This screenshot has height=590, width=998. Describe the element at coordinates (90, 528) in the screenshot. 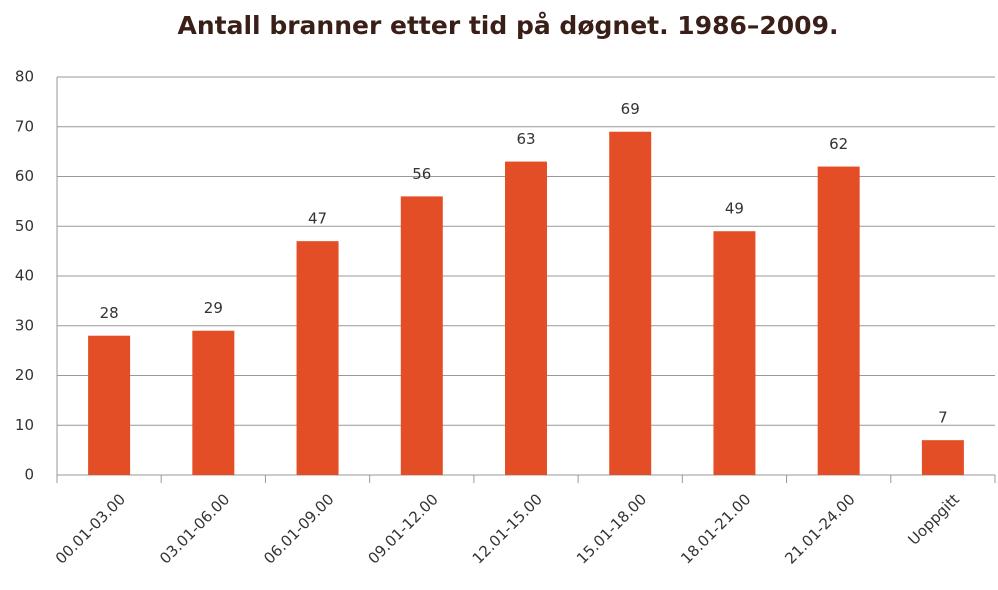

I see `x-tick-label: 00.01-03.00` at that location.